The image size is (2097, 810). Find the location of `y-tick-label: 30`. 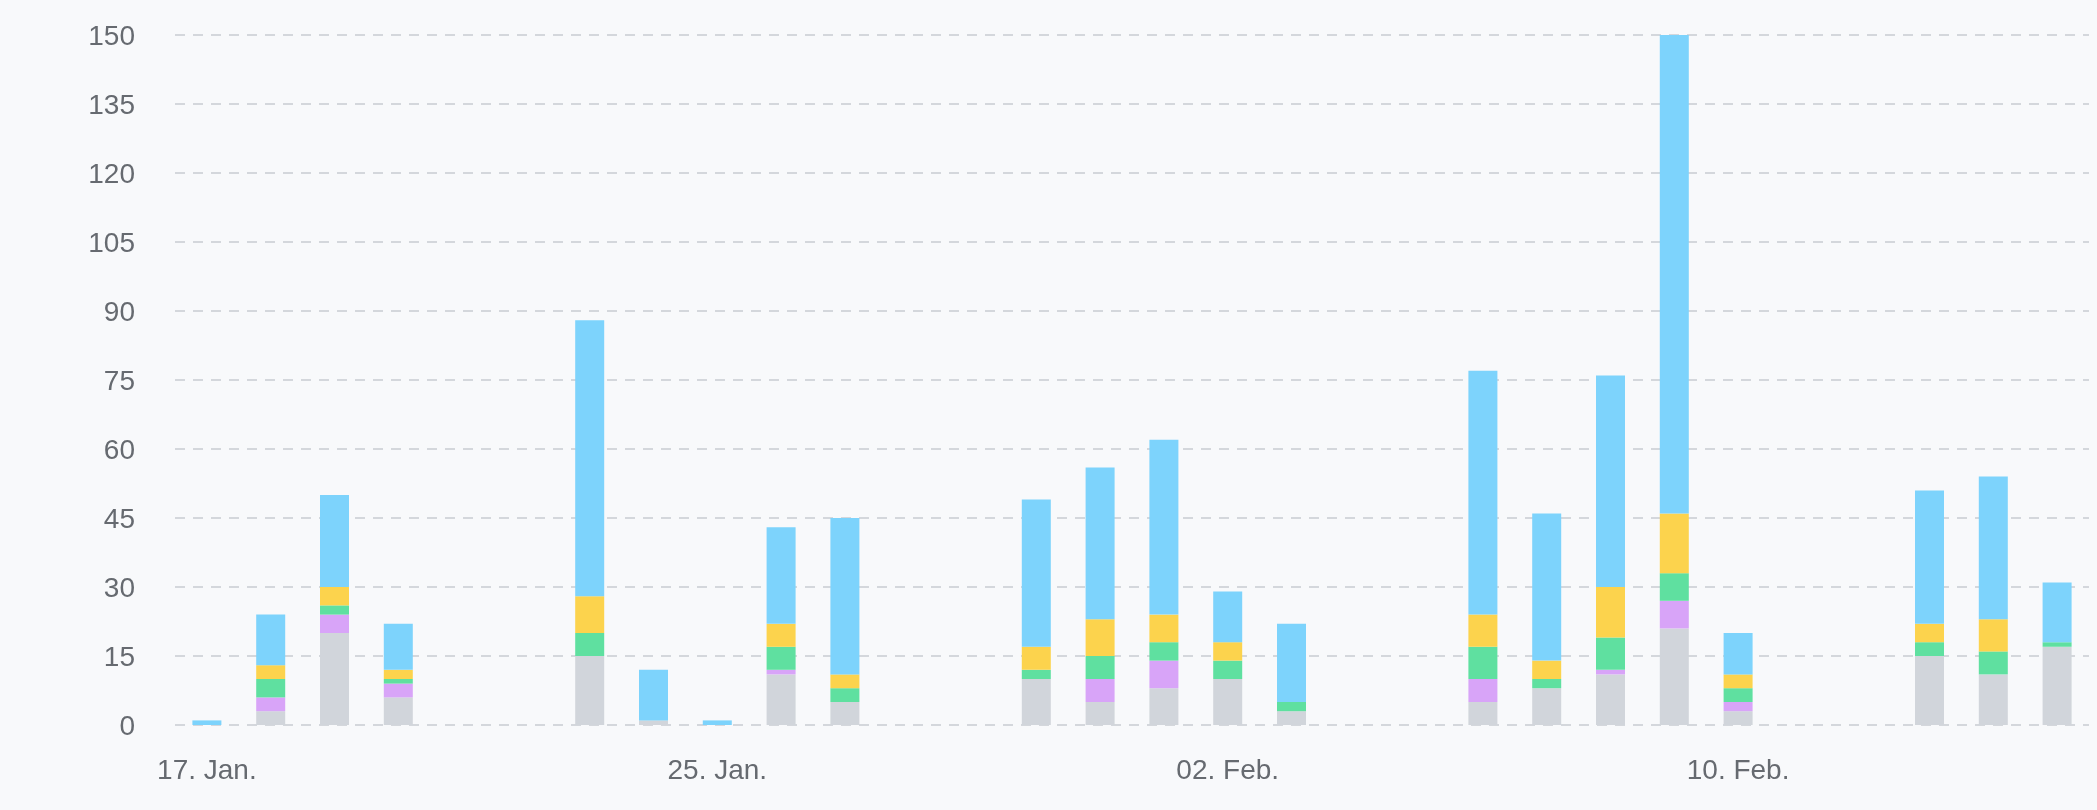

y-tick-label: 30 is located at coordinates (119, 587).